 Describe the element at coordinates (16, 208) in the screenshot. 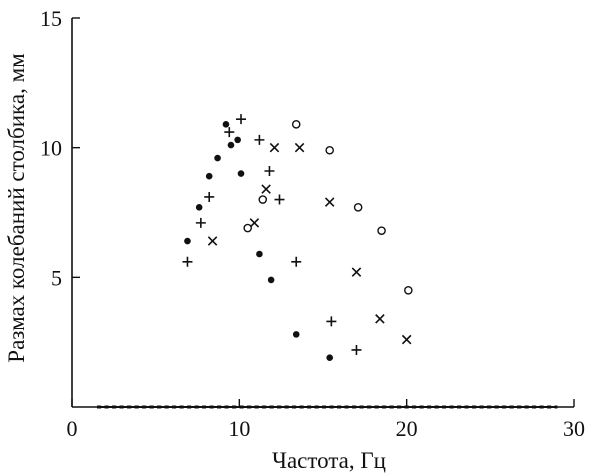

I see `y-axis-title: Размах колебаний столбика, мм` at that location.